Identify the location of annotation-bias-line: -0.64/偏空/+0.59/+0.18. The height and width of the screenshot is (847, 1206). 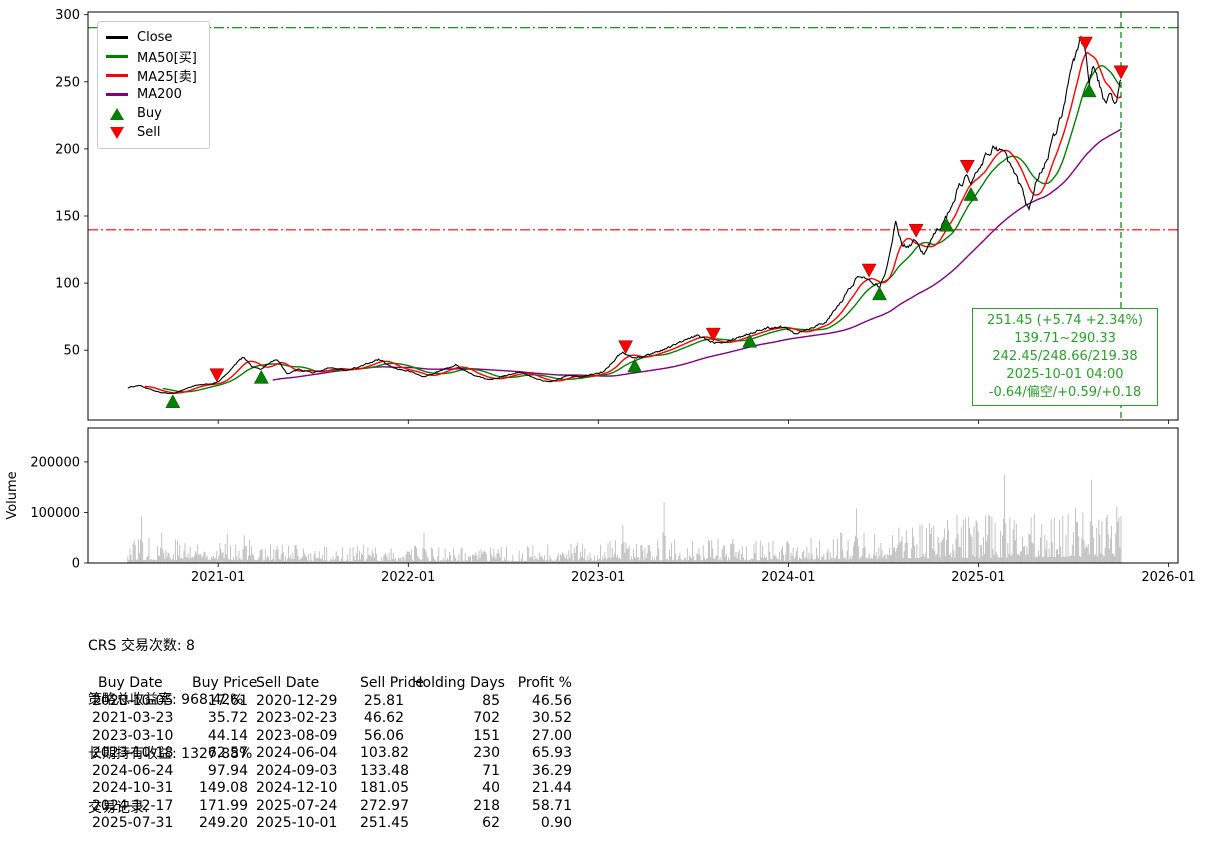
(1065, 392).